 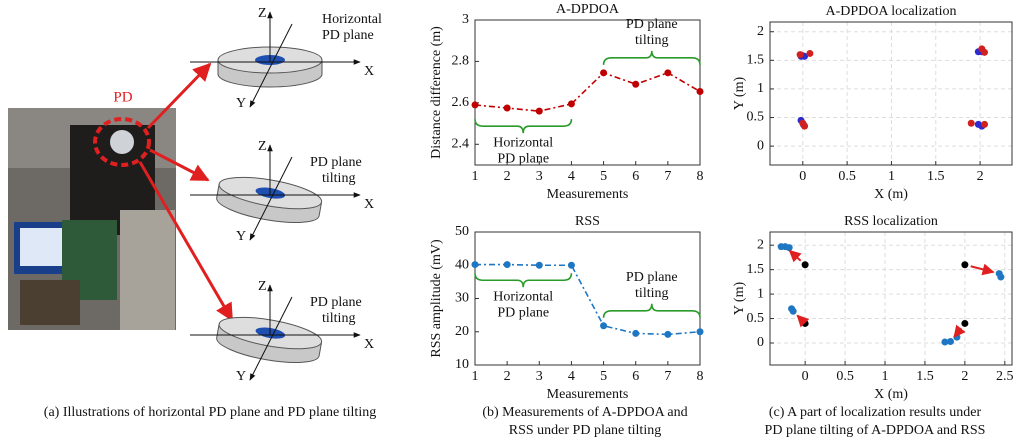 What do you see at coordinates (462, 264) in the screenshot?
I see `y-tick-label: 40` at bounding box center [462, 264].